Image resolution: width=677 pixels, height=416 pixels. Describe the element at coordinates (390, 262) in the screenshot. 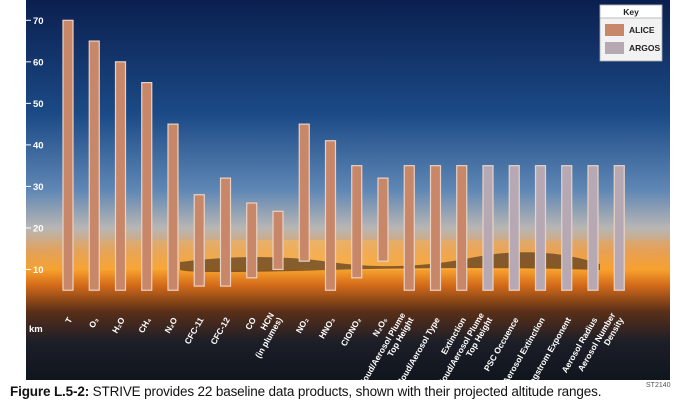

I see `cloud-band` at that location.